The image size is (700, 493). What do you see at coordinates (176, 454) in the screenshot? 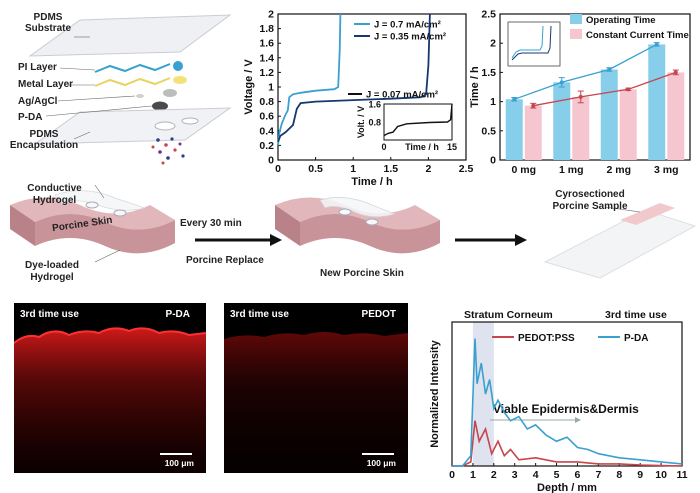
I see `micrograph-p-da-scalebar` at bounding box center [176, 454].